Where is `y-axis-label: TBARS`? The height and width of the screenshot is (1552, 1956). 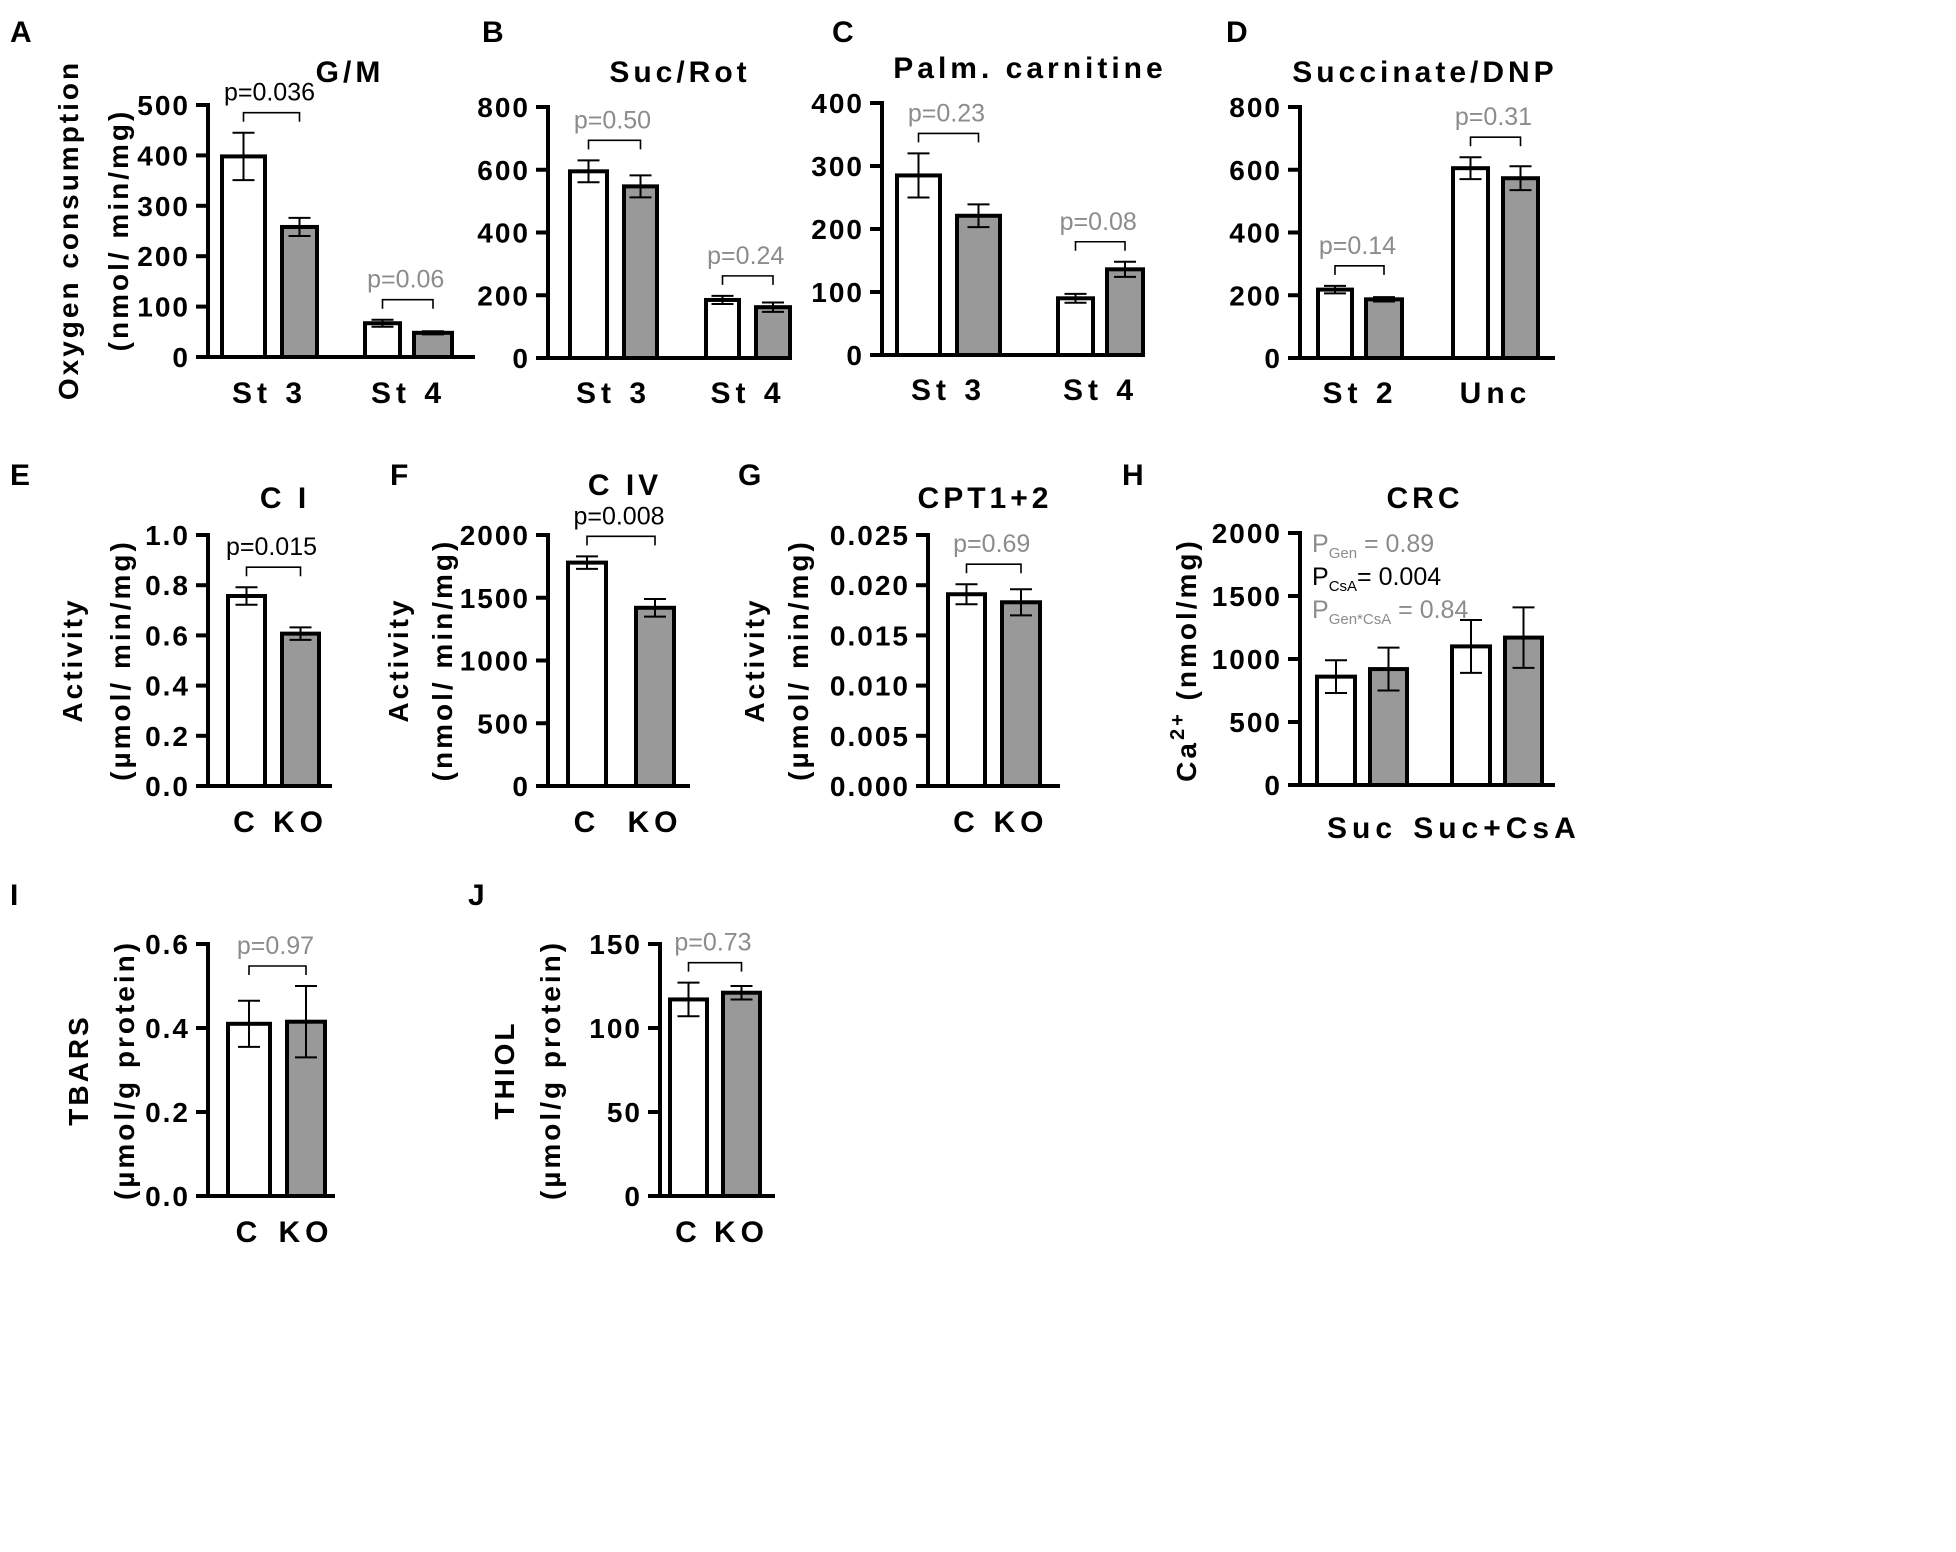
y-axis-label: TBARS is located at coordinates (78, 1069).